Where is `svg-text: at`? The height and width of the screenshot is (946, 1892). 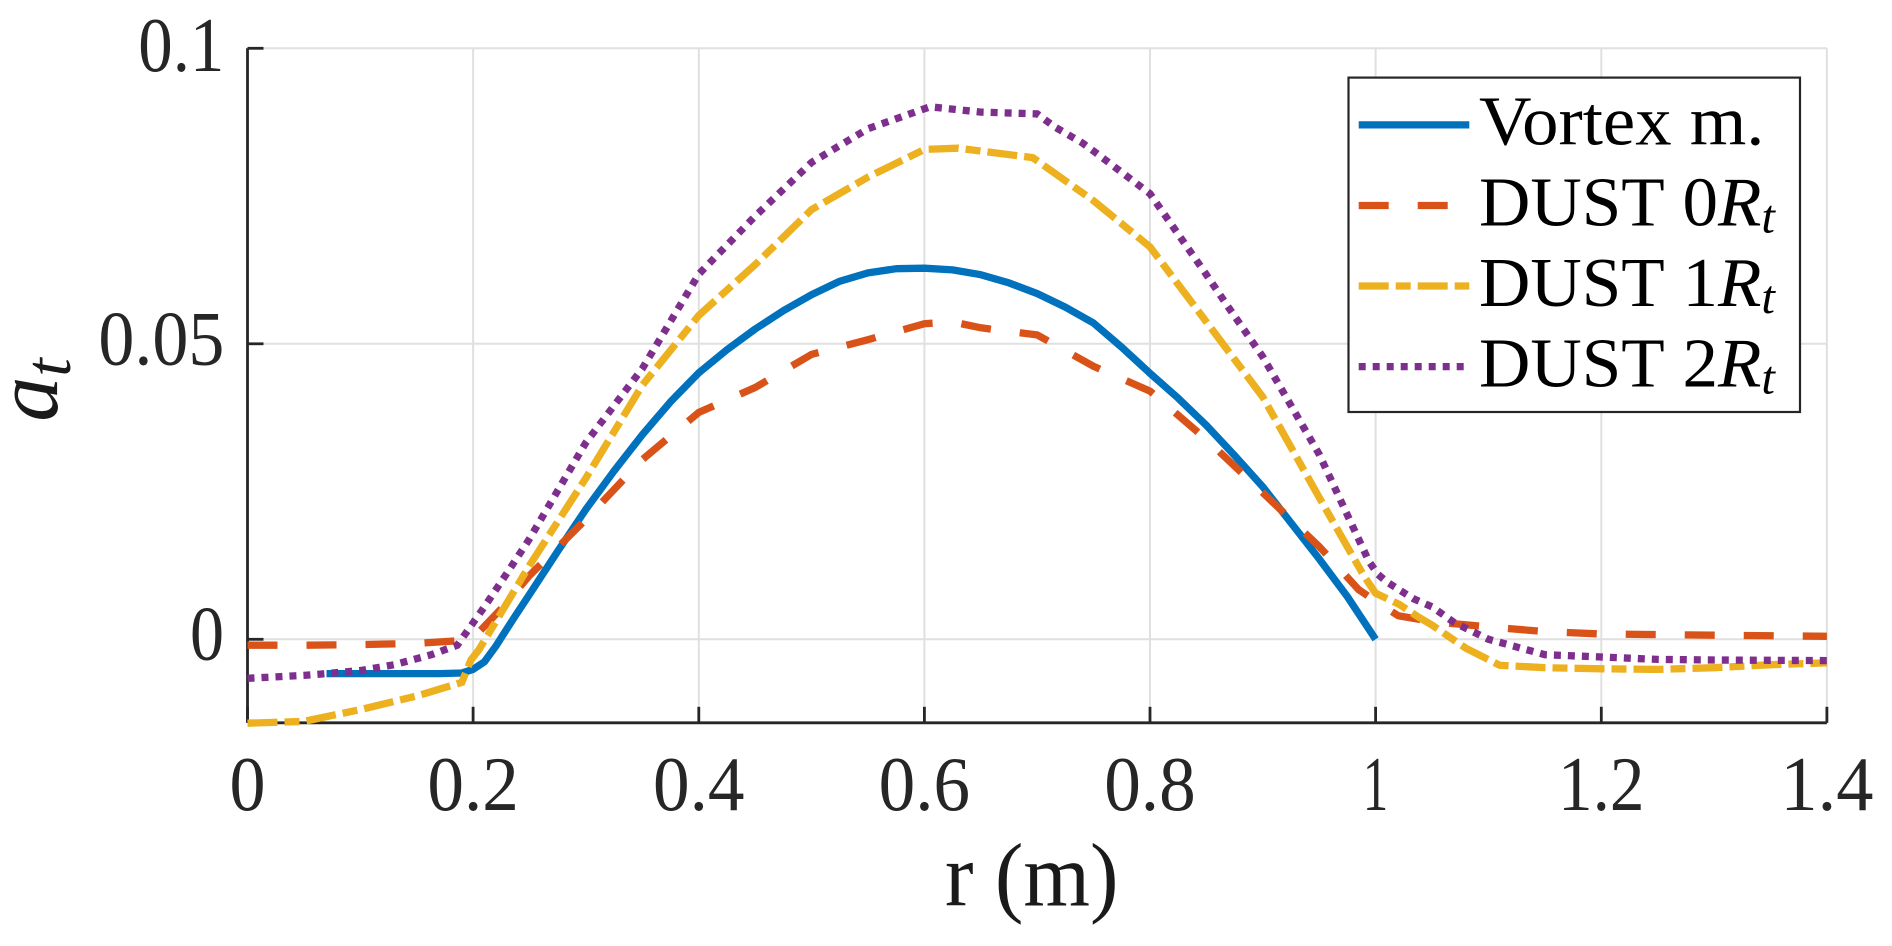 svg-text: at is located at coordinates (42, 389).